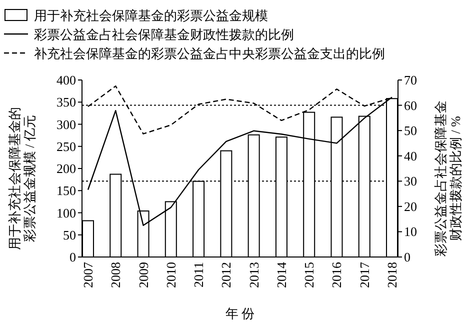 This screenshot has height=325, width=472. What do you see at coordinates (66, 102) in the screenshot?
I see `y-tick-label: 350` at bounding box center [66, 102].